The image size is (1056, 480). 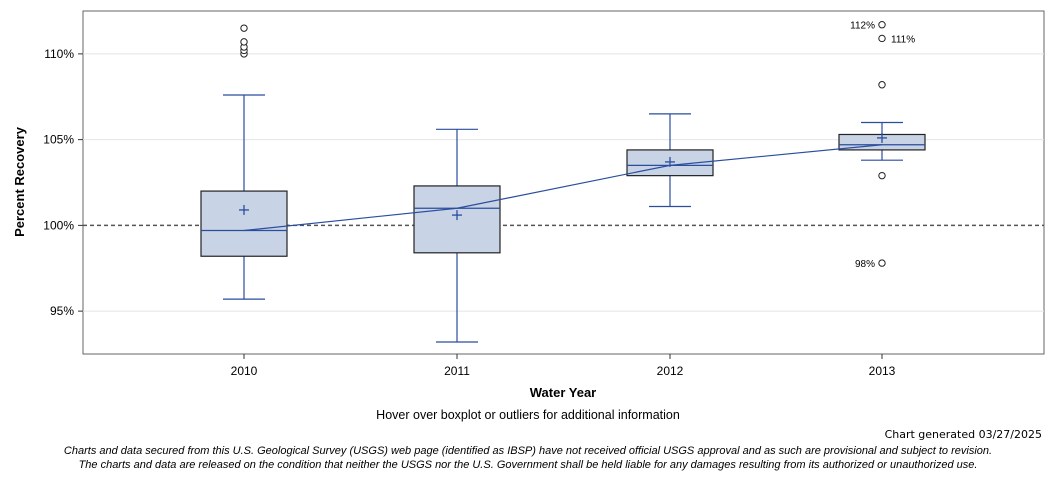 What do you see at coordinates (862, 26) in the screenshot?
I see `outlier-label: 112%` at bounding box center [862, 26].